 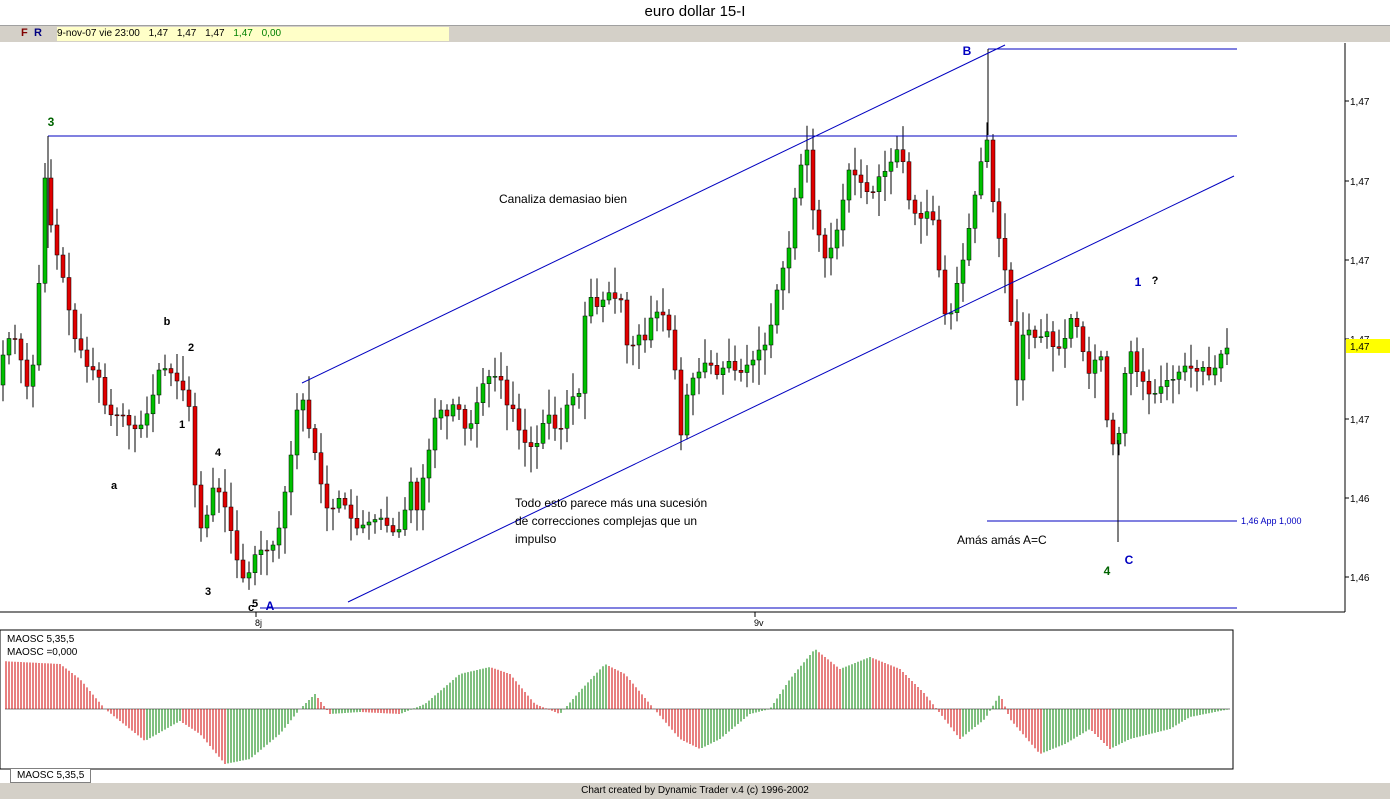 What do you see at coordinates (1360, 347) in the screenshot?
I see `current-price-label: 1,47` at bounding box center [1360, 347].